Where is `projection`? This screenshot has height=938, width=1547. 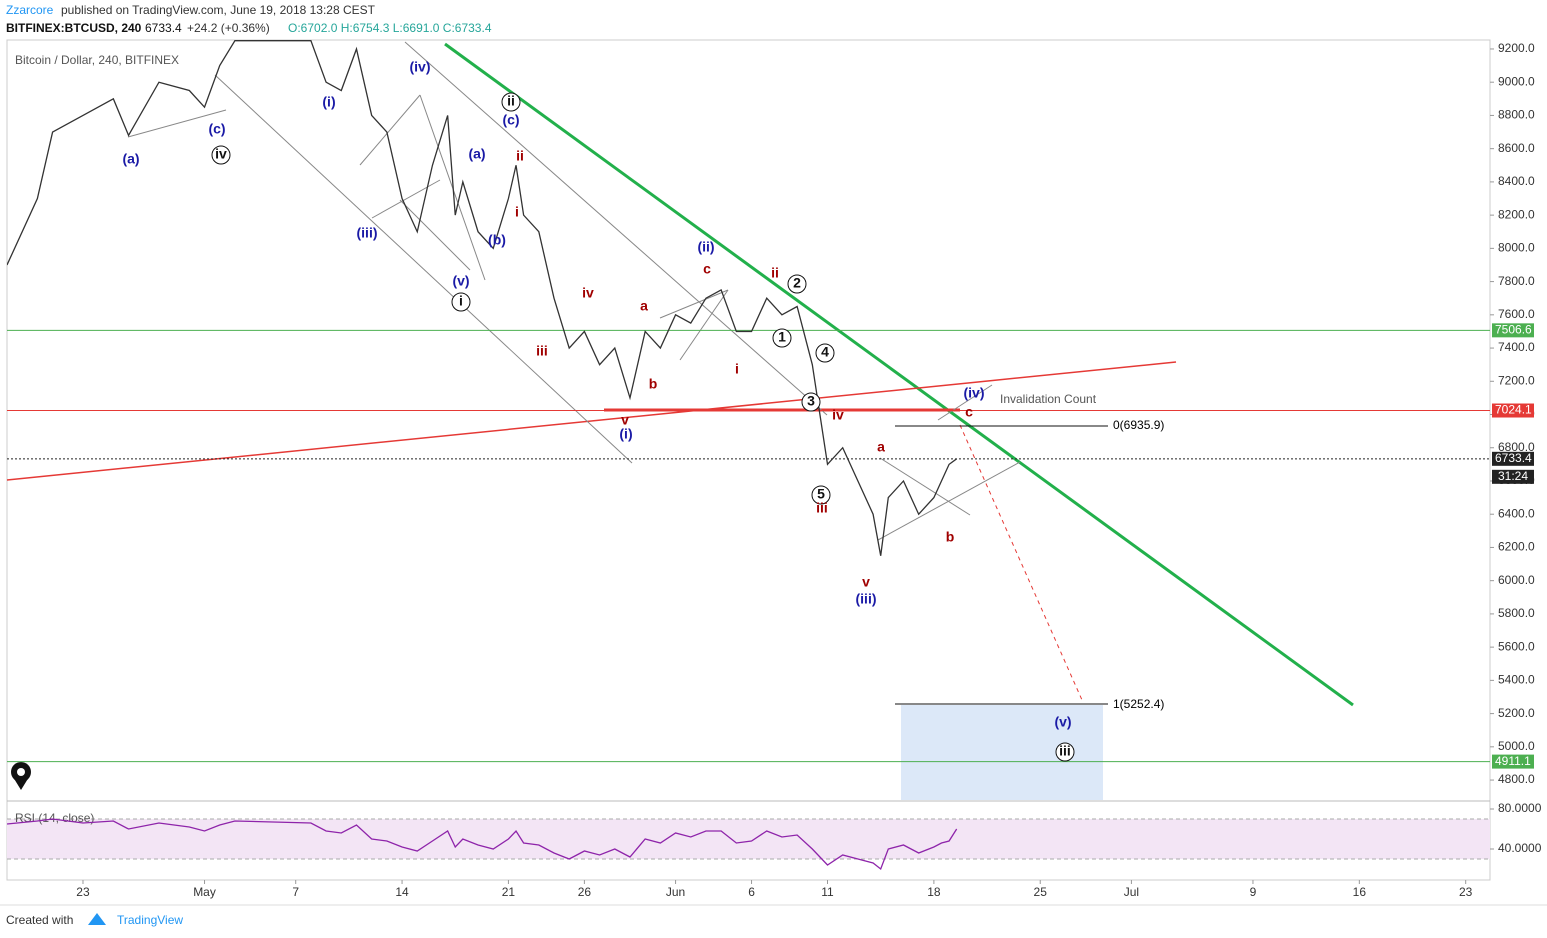
projection is located at coordinates (1021, 562).